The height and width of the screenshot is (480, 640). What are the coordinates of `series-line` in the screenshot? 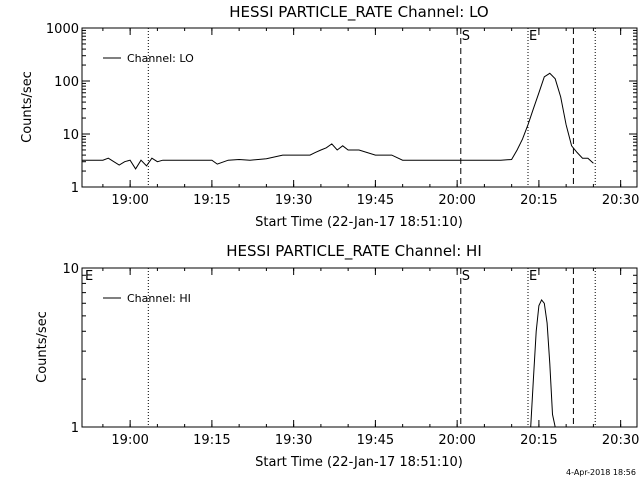 It's located at (543, 363).